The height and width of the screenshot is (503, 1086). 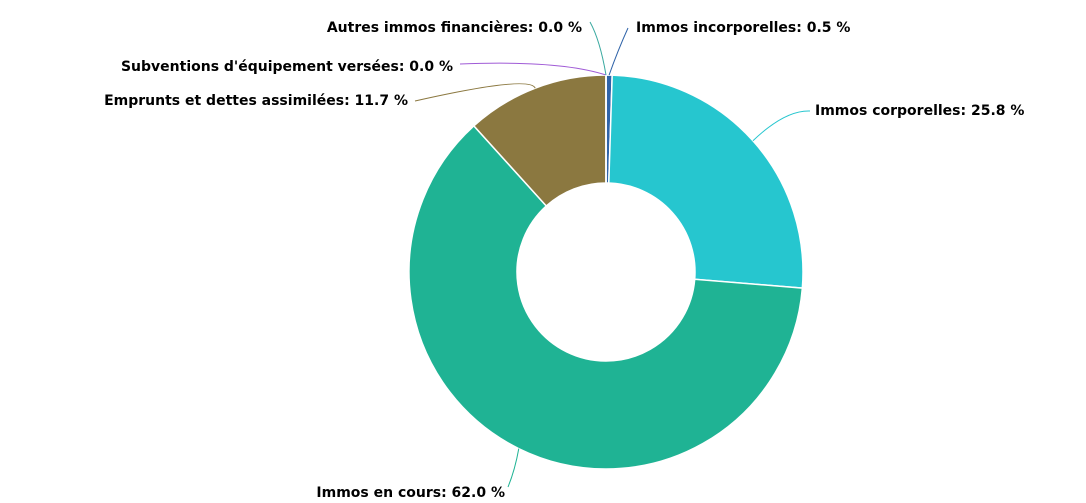 I want to click on data-label: Autres immos financières: 0.0 %, so click(x=454, y=28).